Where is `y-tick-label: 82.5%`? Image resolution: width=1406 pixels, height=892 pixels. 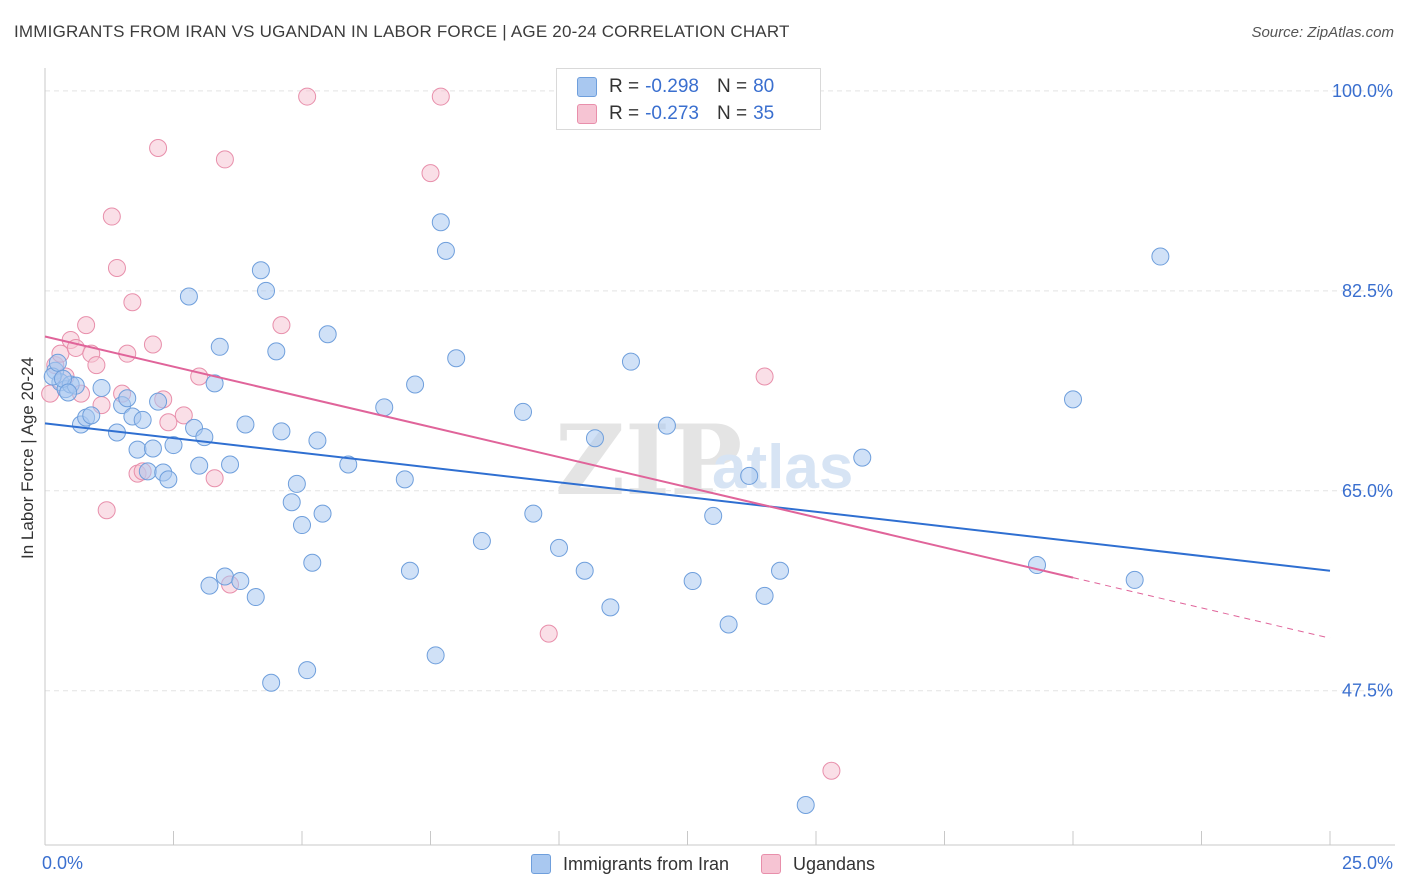 y-tick-label: 82.5% is located at coordinates (1367, 291).